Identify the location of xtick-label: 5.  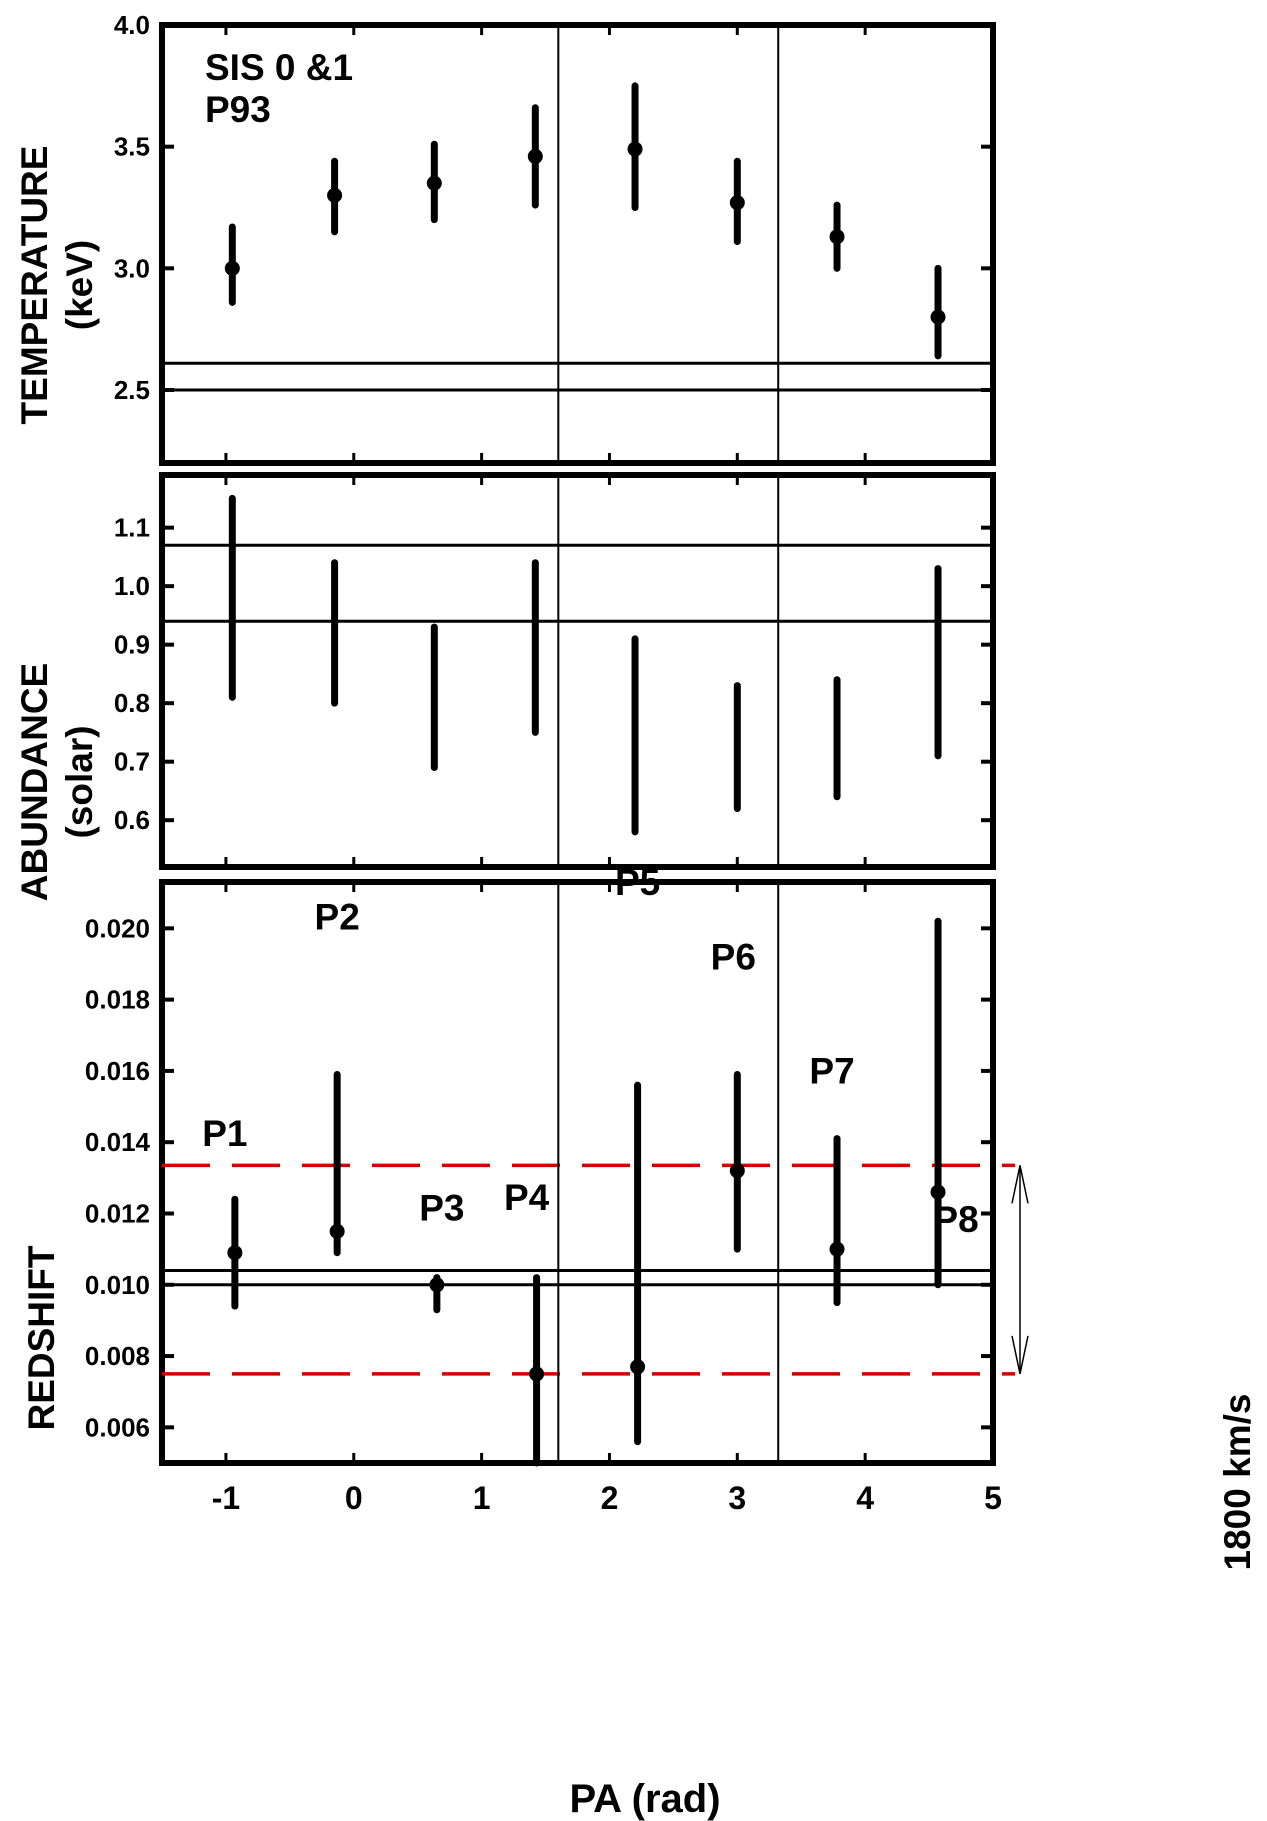
(993, 1498).